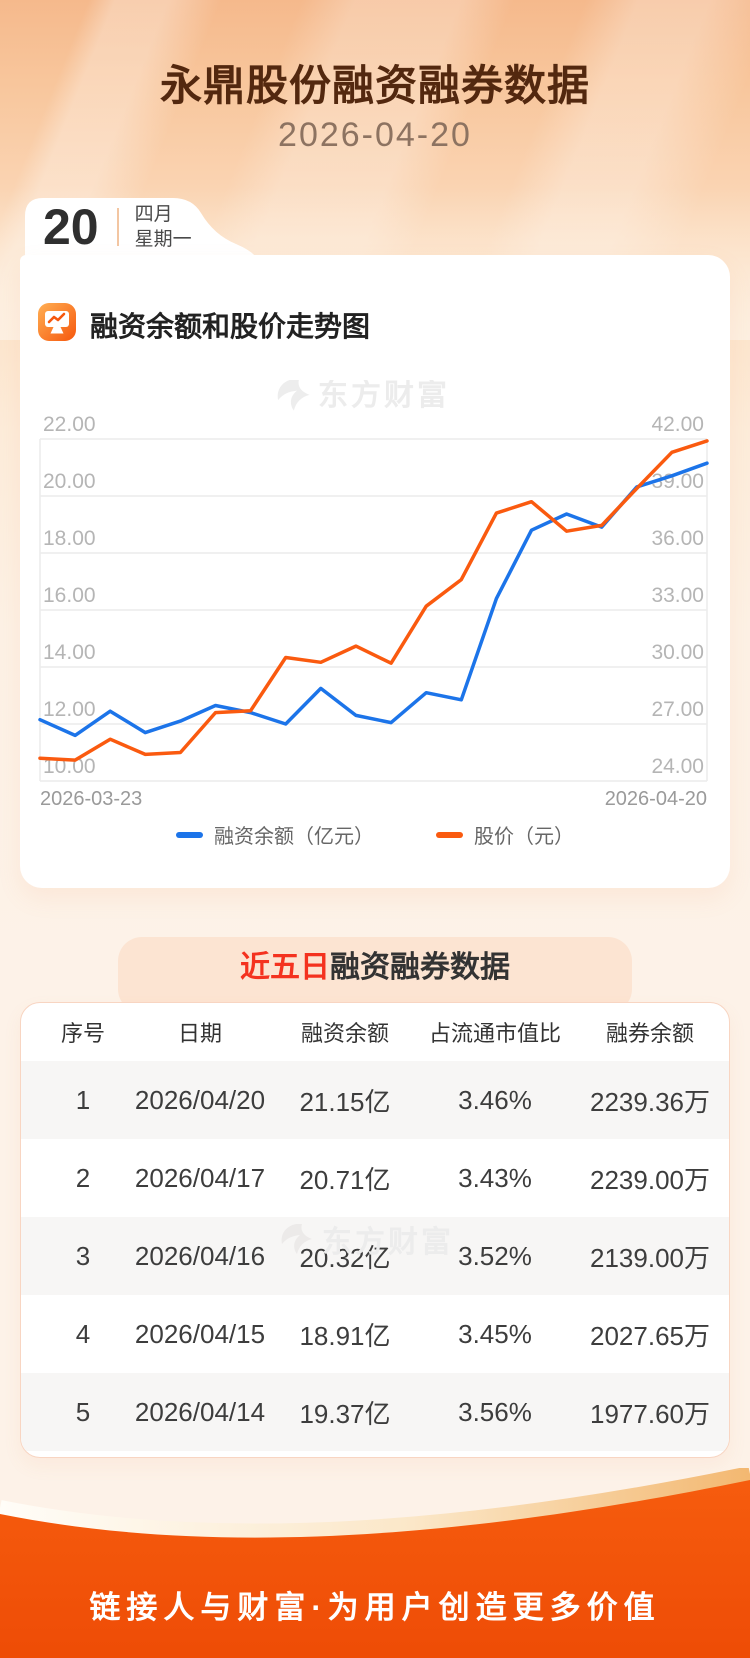 Image resolution: width=750 pixels, height=1658 pixels. I want to click on svg-text: 14.00, so click(69, 652).